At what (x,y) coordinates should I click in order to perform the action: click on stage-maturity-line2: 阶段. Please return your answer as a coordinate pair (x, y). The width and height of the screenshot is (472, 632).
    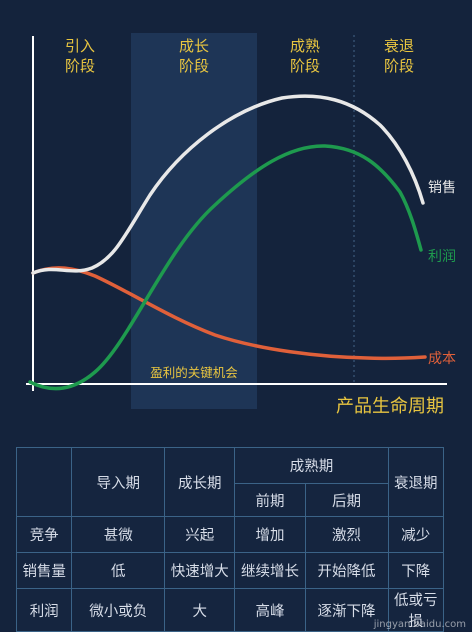
    Looking at the image, I should click on (305, 66).